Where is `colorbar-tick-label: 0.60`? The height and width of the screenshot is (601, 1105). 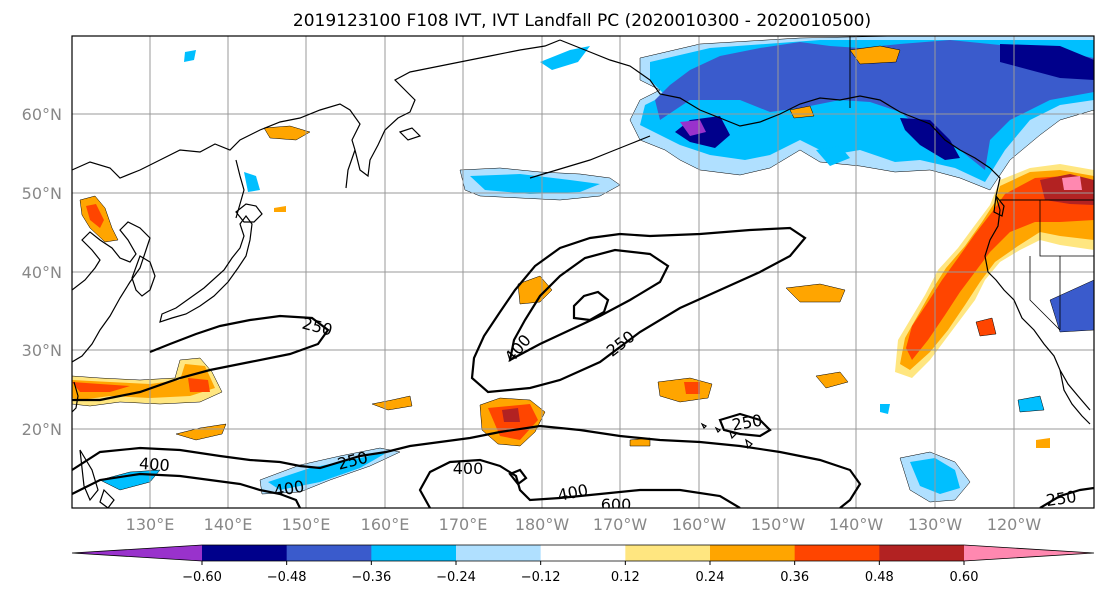
colorbar-tick-label: 0.60 is located at coordinates (964, 577).